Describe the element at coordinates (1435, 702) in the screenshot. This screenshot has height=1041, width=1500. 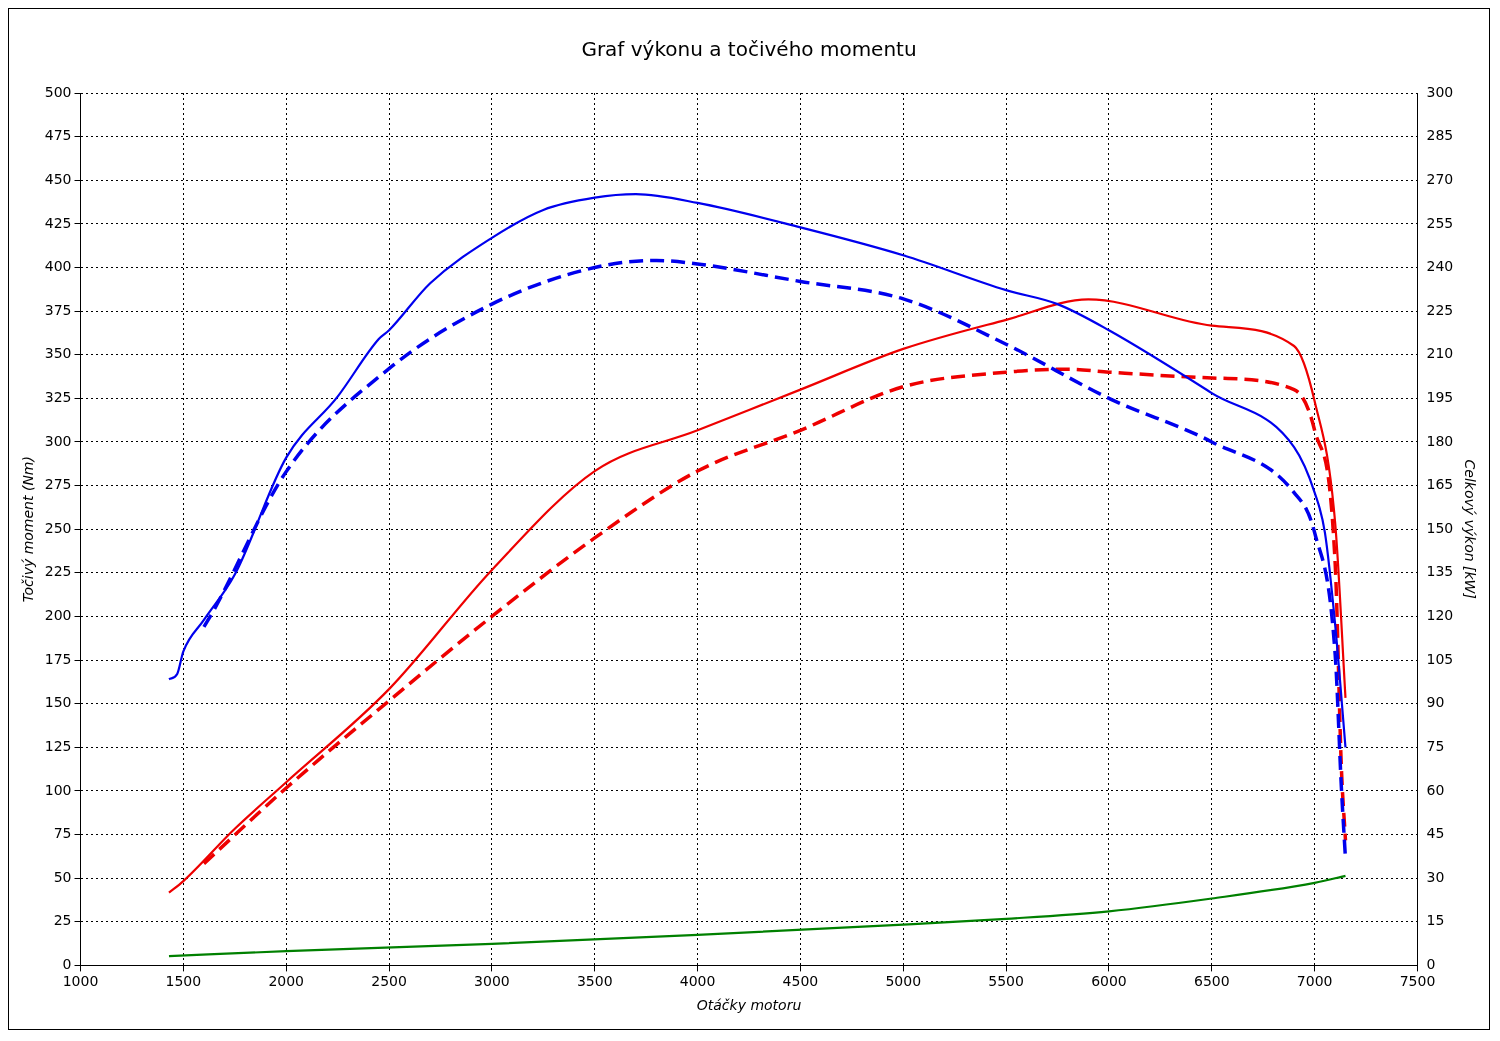
I see `y2-tick-label: 90` at that location.